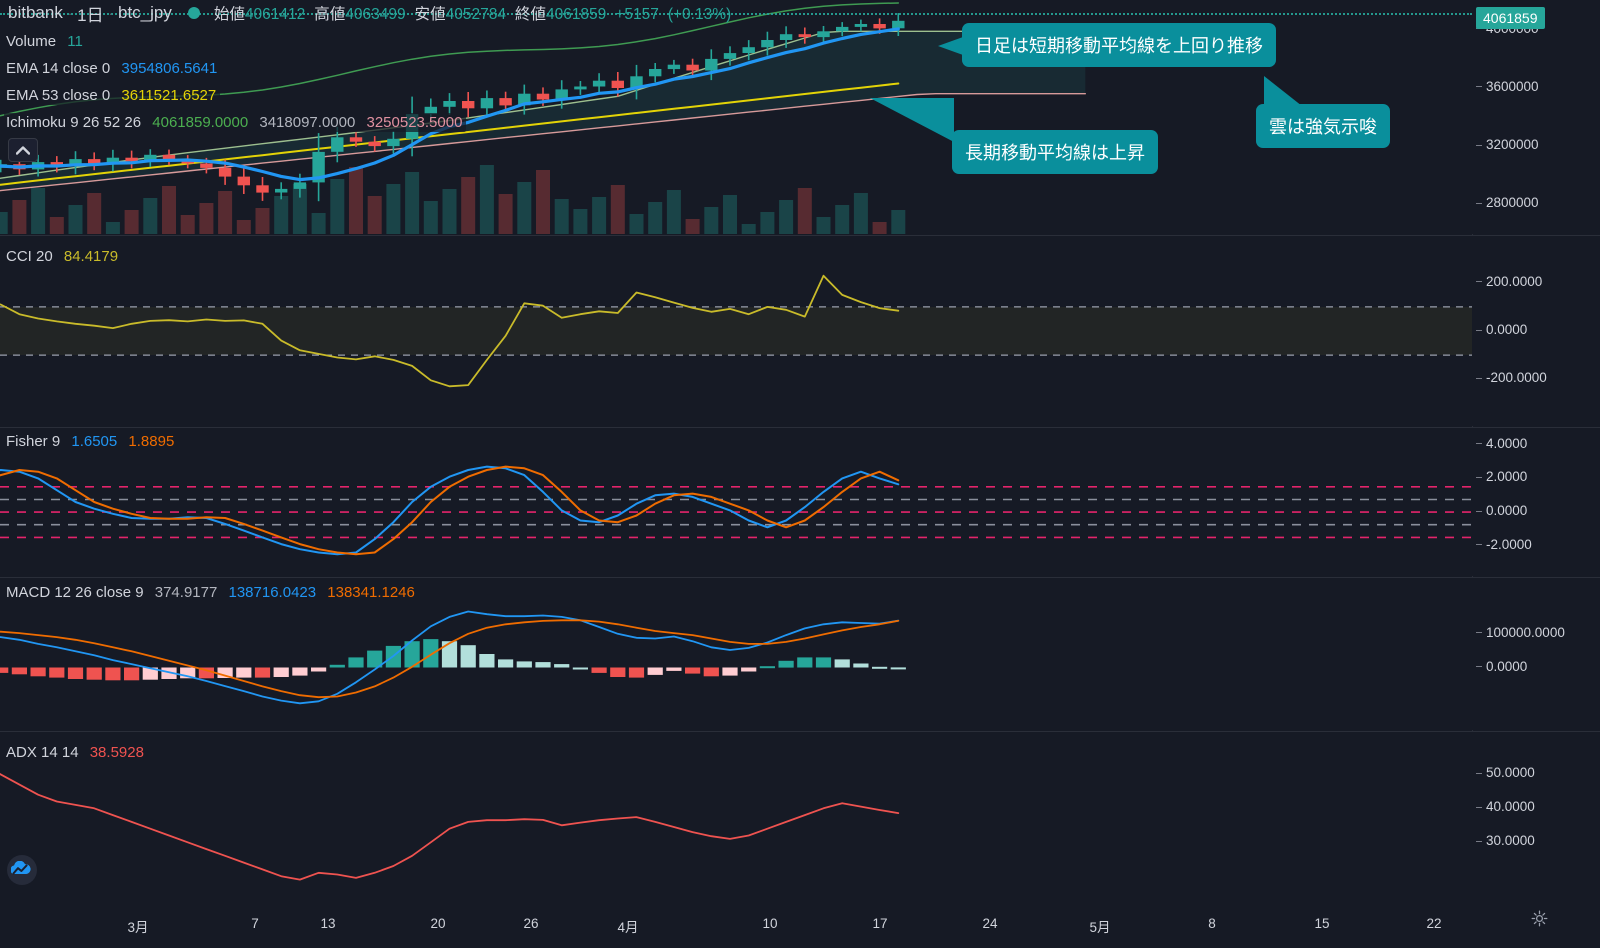 The image size is (1600, 948). What do you see at coordinates (1323, 127) in the screenshot?
I see `annotation-cloud-bullish-text: 雲は強気示唆` at bounding box center [1323, 127].